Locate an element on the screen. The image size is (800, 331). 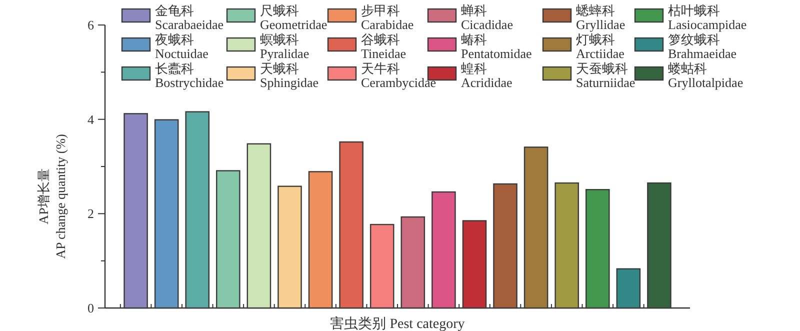
y-axis-title: AP增长量 AP change quantity (%) is located at coordinates (52, 196).